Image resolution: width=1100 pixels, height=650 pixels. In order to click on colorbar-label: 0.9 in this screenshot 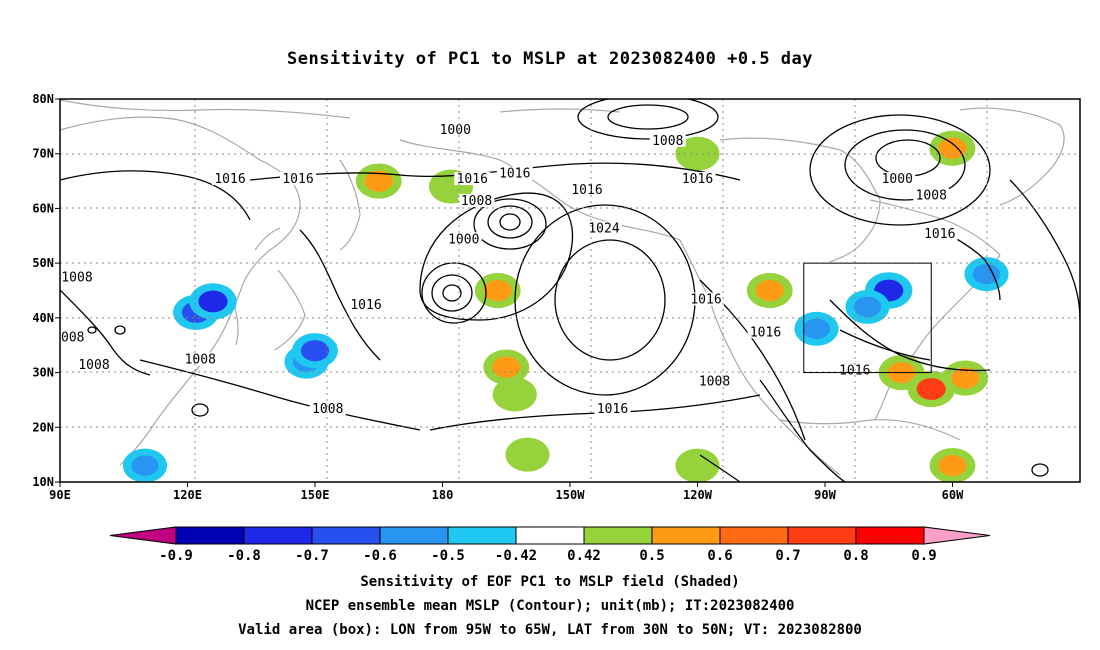, I will do `click(923, 556)`.